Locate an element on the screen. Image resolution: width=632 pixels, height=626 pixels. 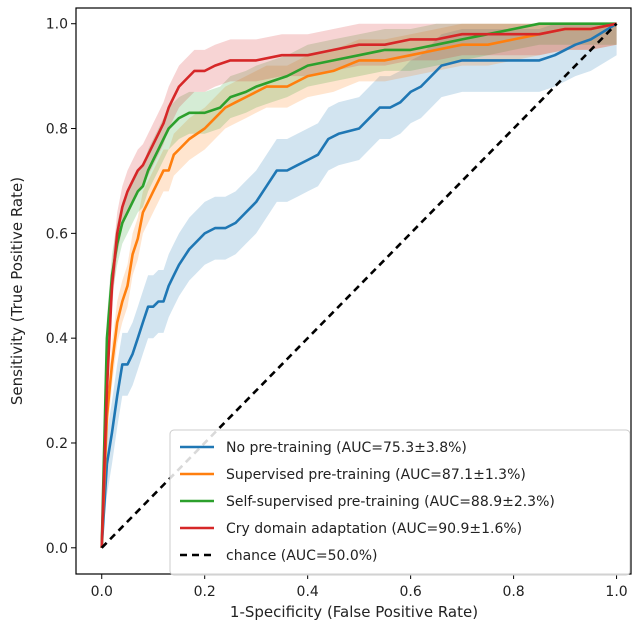
legend-entry: Supervised pre-training (AUC=87.1±1.3%) is located at coordinates (376, 475).